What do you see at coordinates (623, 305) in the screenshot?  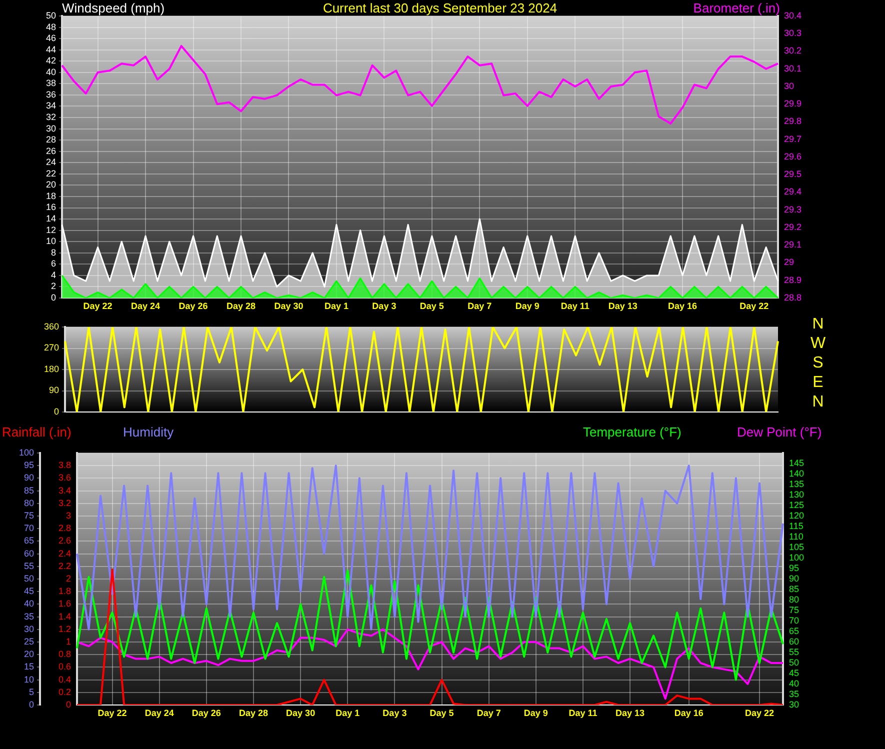 I see `x-tick-label: Day 13` at bounding box center [623, 305].